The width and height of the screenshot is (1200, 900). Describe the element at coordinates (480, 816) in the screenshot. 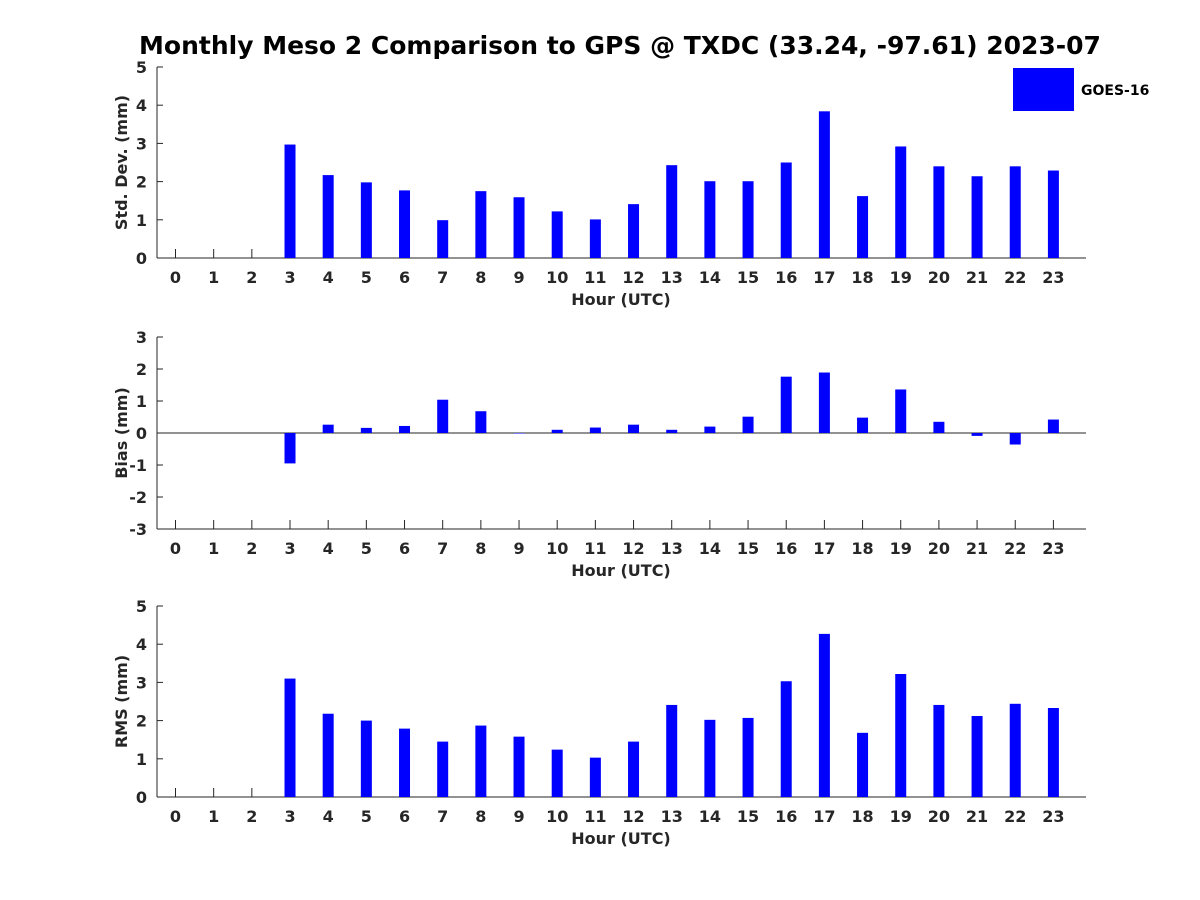

I see `x-tick-label: 8` at that location.